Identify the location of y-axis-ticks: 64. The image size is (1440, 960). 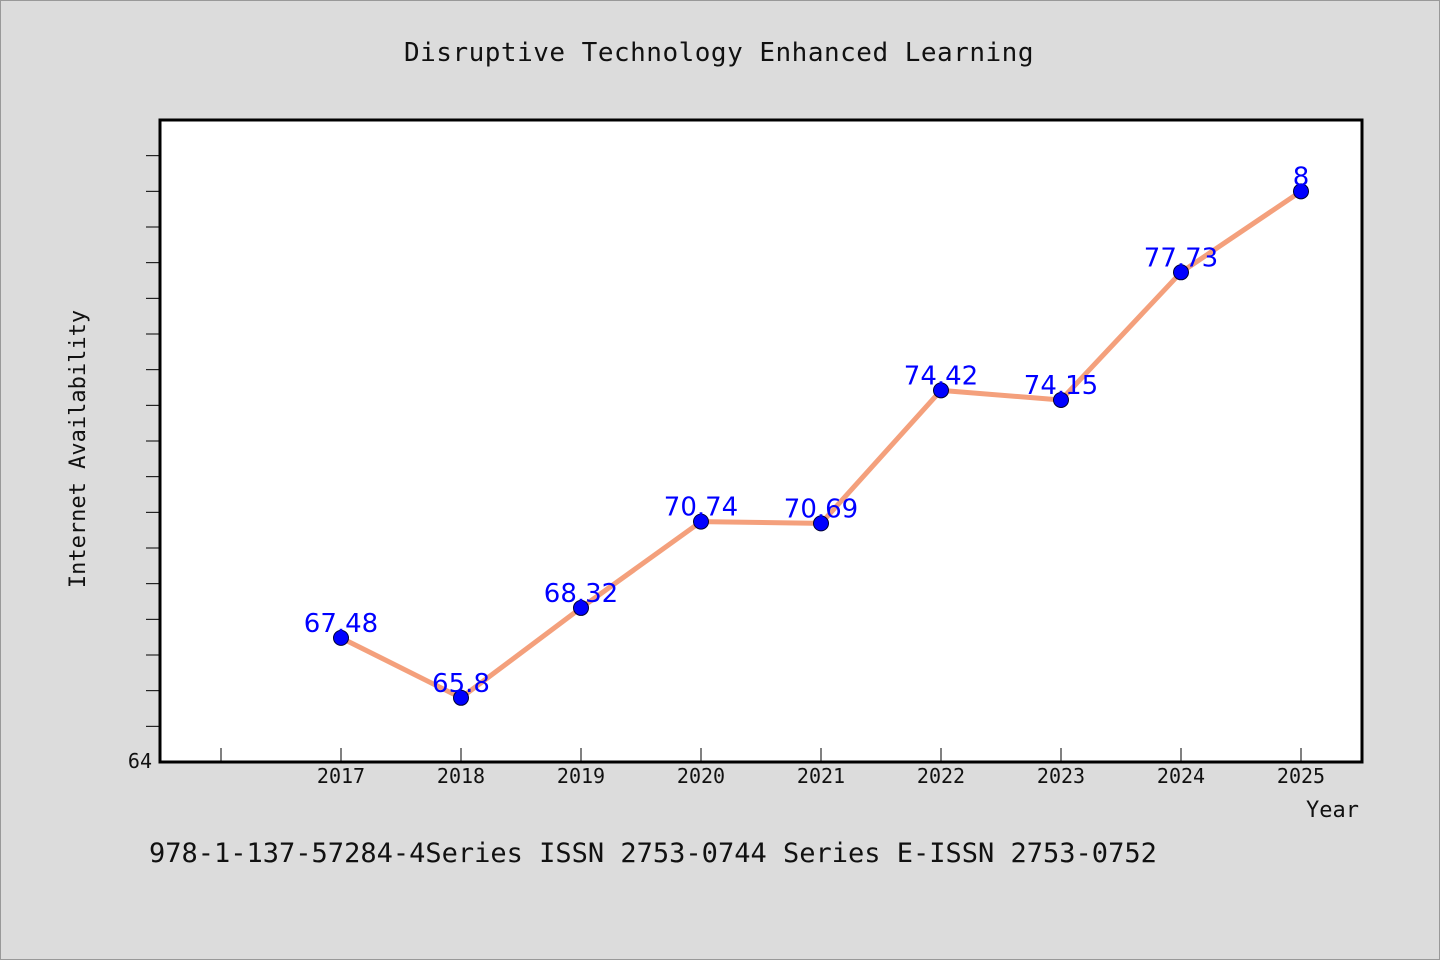
(144, 464).